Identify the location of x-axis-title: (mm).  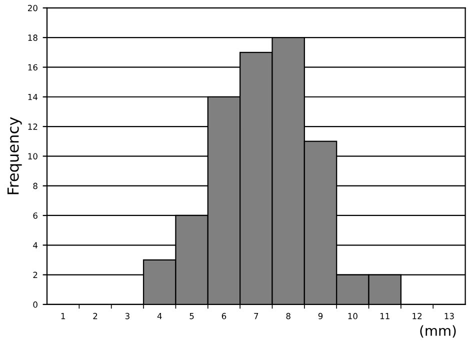
(438, 331).